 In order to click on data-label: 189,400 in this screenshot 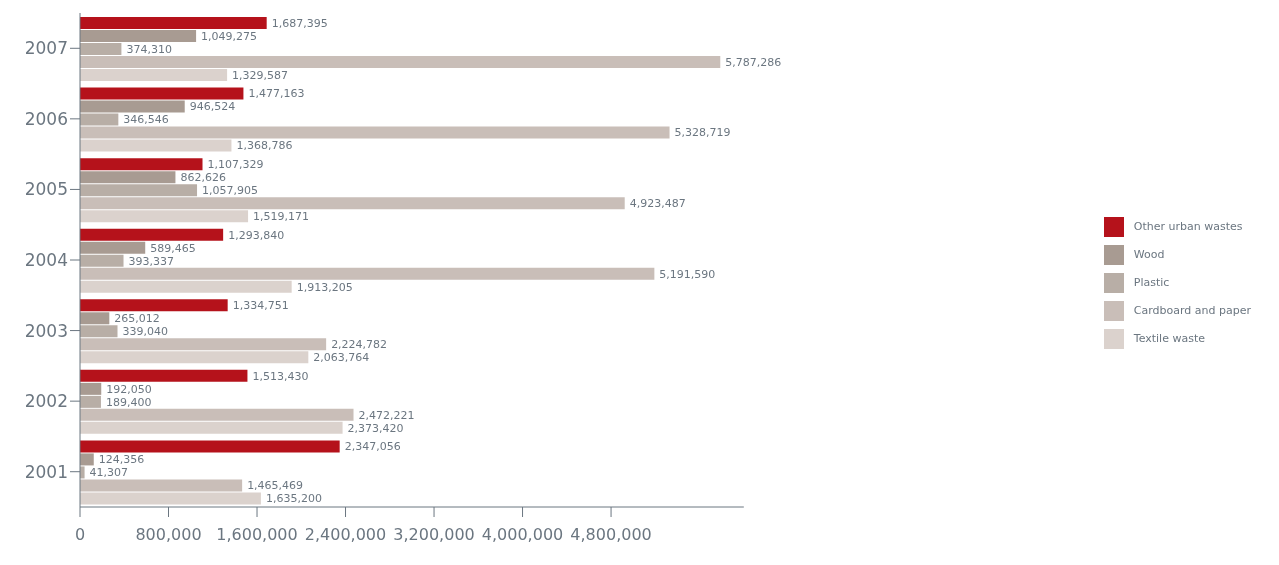, I will do `click(128, 402)`.